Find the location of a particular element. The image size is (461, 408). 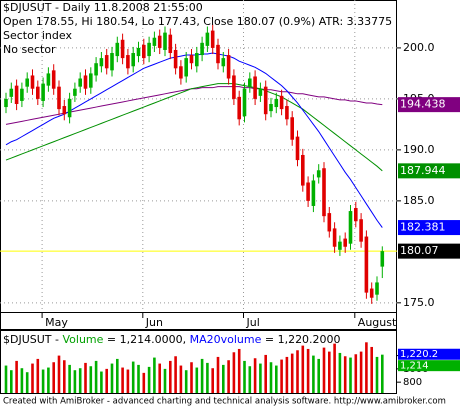

last-value-label: 187.944 is located at coordinates (423, 170).